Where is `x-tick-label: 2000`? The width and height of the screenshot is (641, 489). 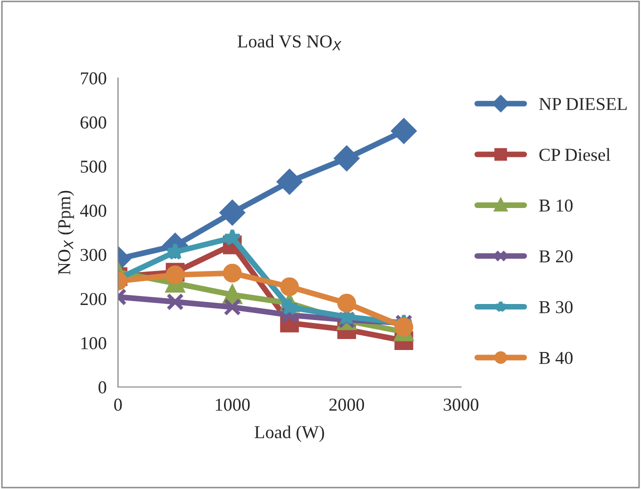
x-tick-label: 2000 is located at coordinates (346, 404).